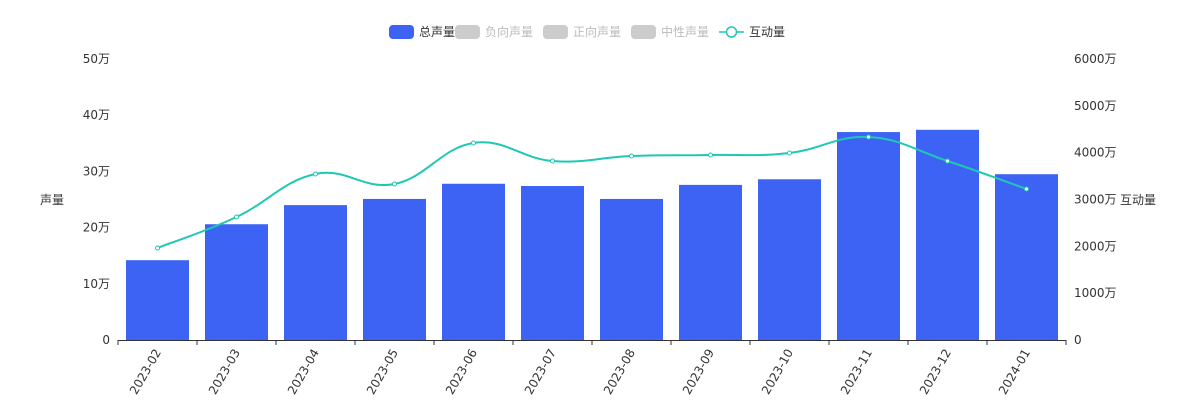  What do you see at coordinates (619, 372) in the screenshot?
I see `x-tick-label: 2023-08` at bounding box center [619, 372].